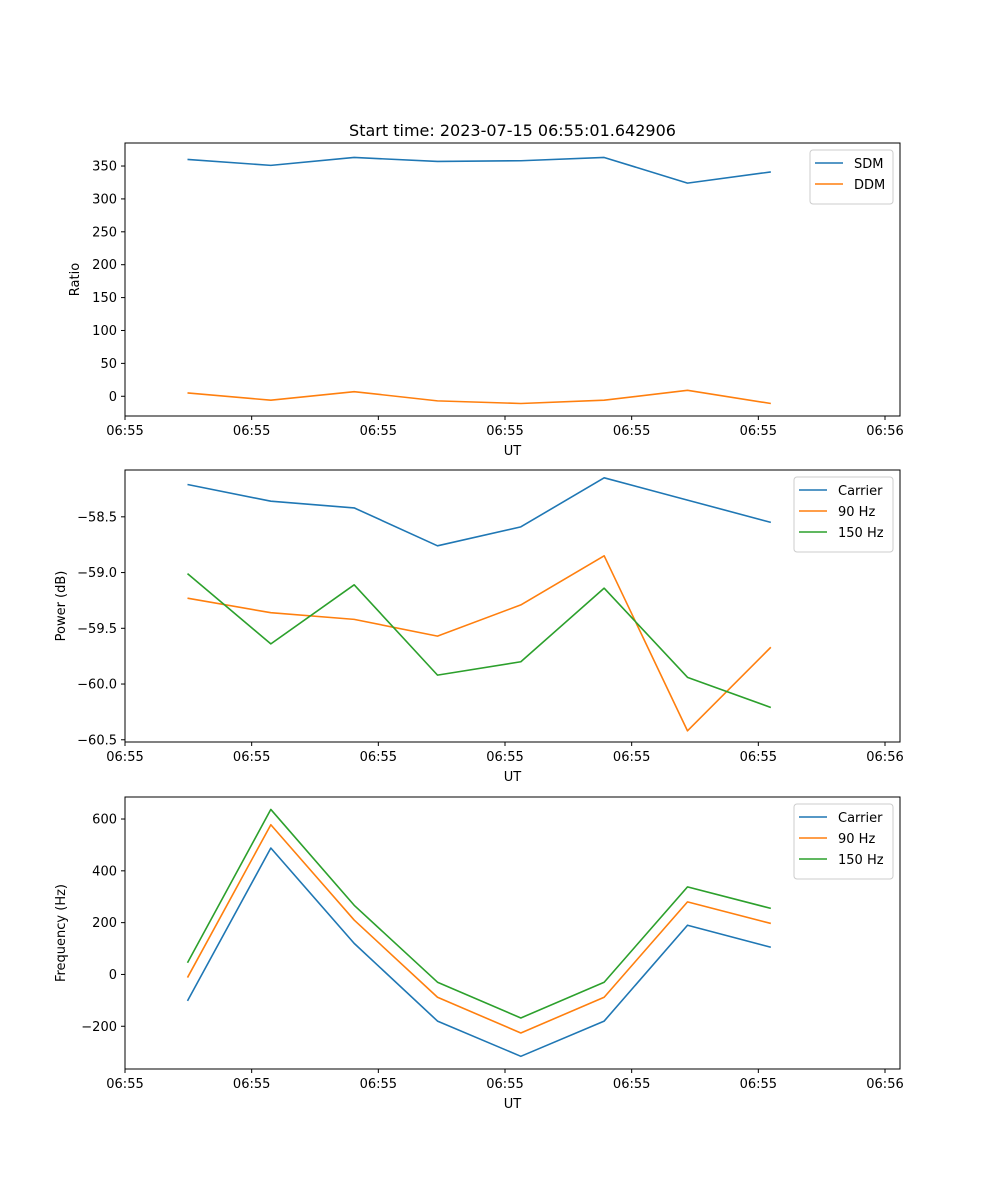 This screenshot has height=1200, width=1000. I want to click on y-tick-label: −60.5, so click(97, 740).